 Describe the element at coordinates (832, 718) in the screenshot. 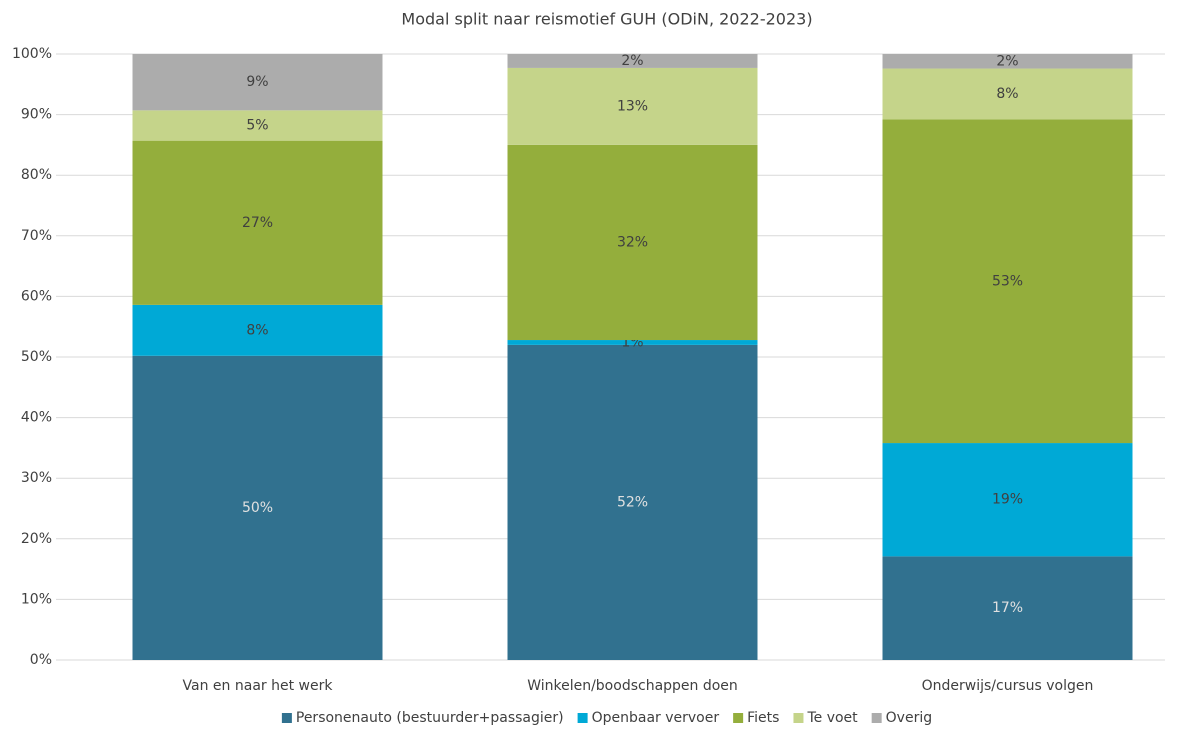

I see `legend-label: Te voet` at that location.